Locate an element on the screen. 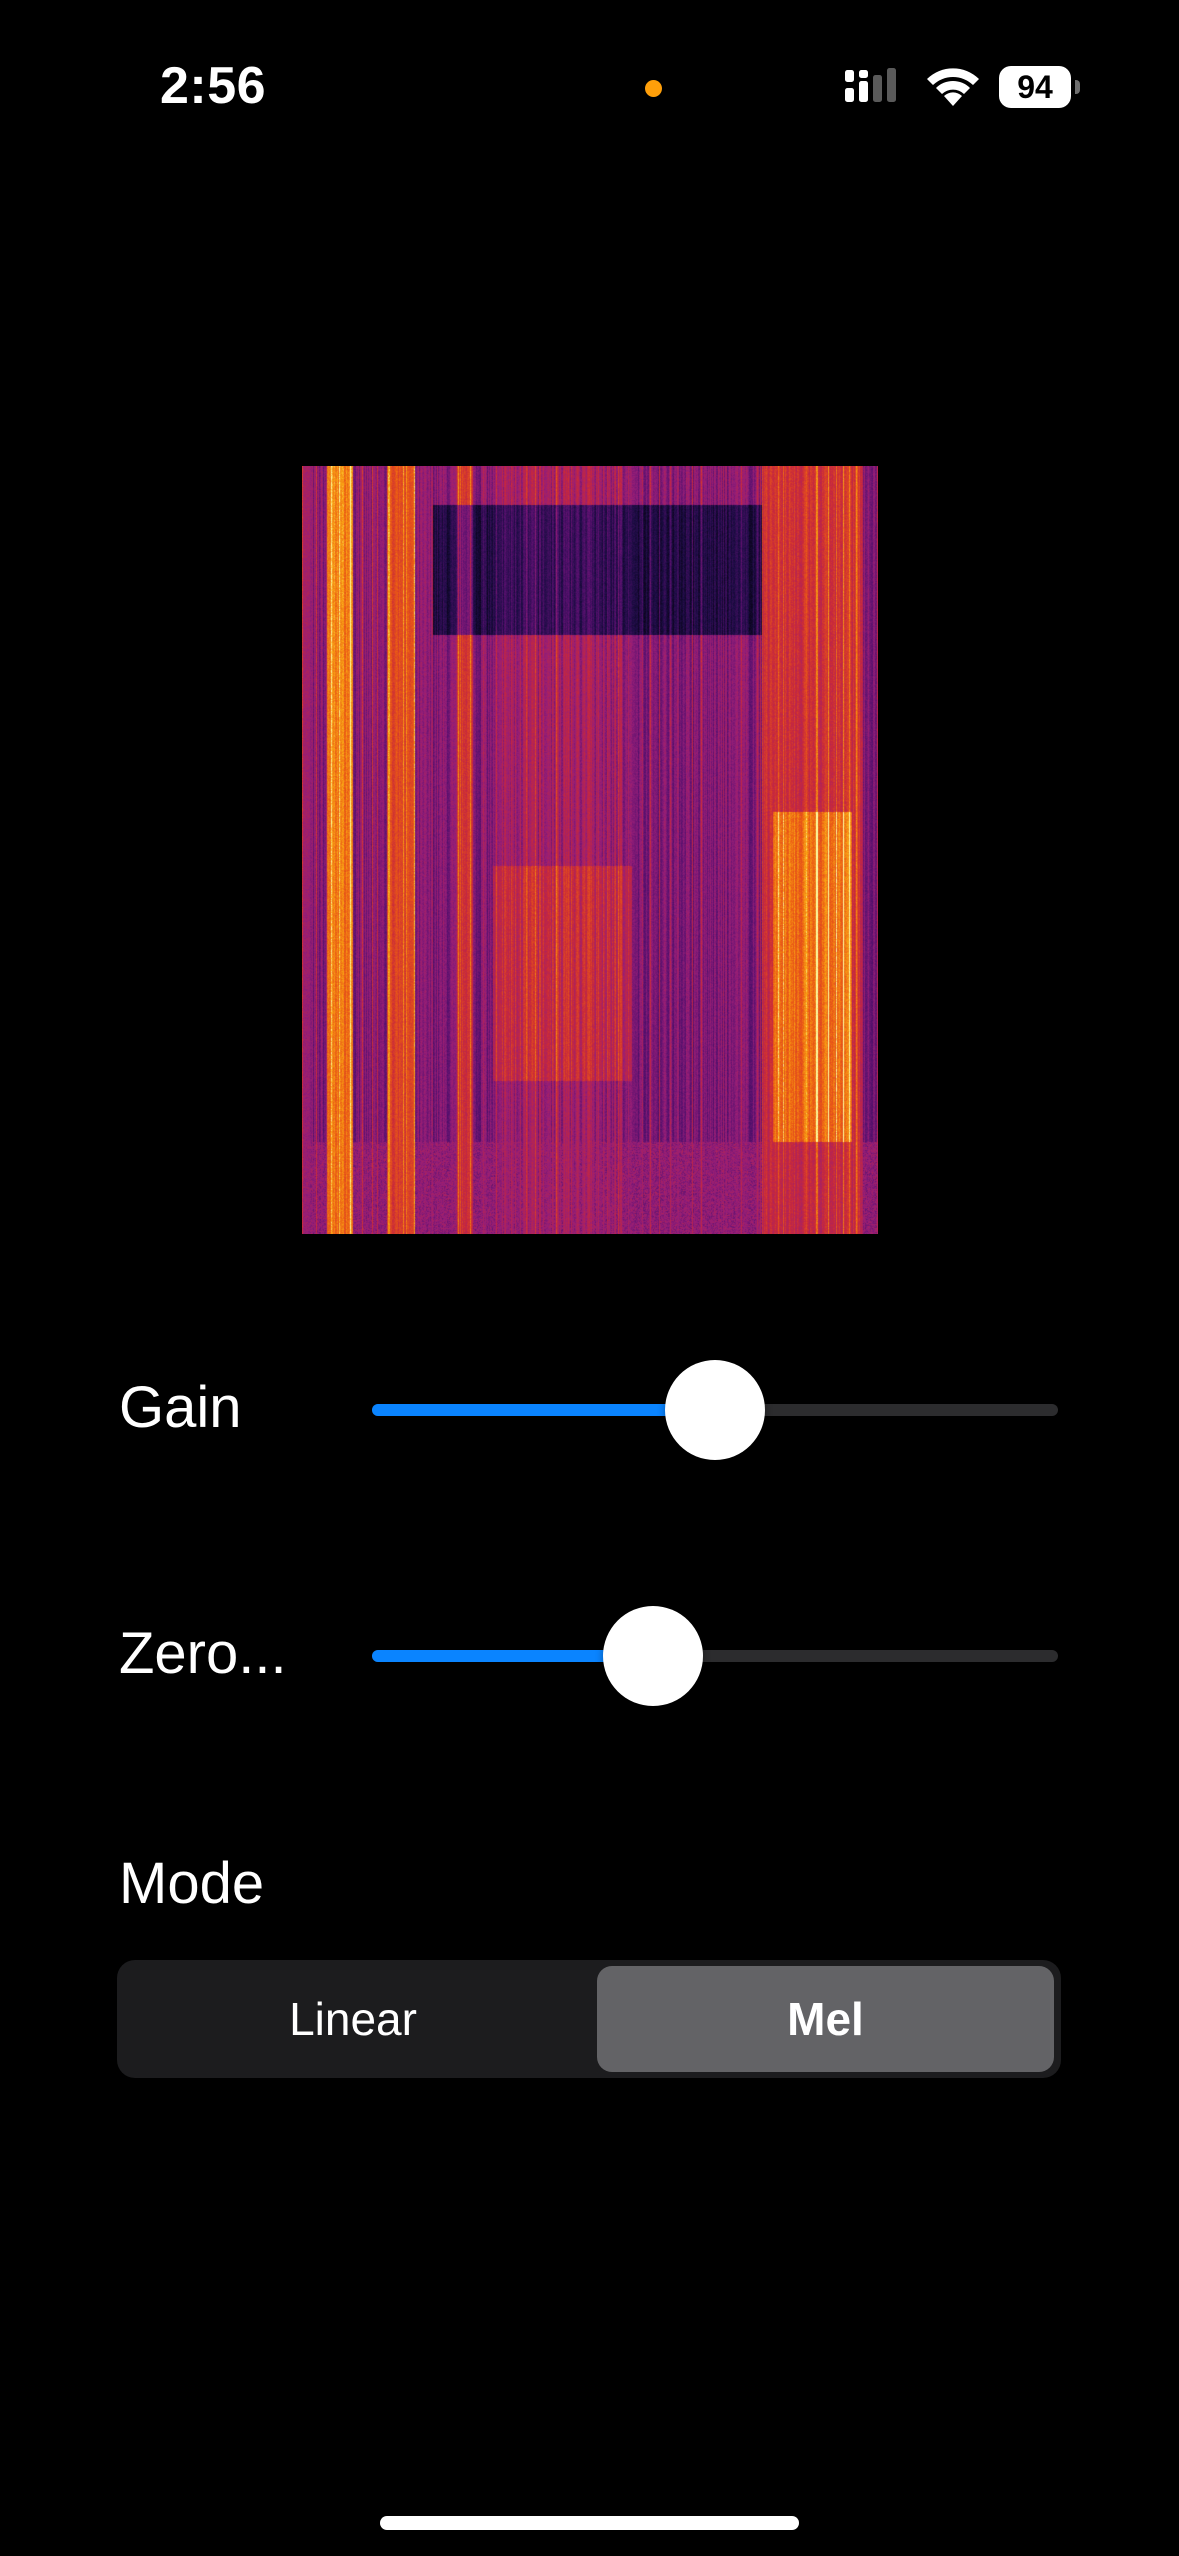 This screenshot has width=1179, height=2556. signal-icon is located at coordinates (870, 85).